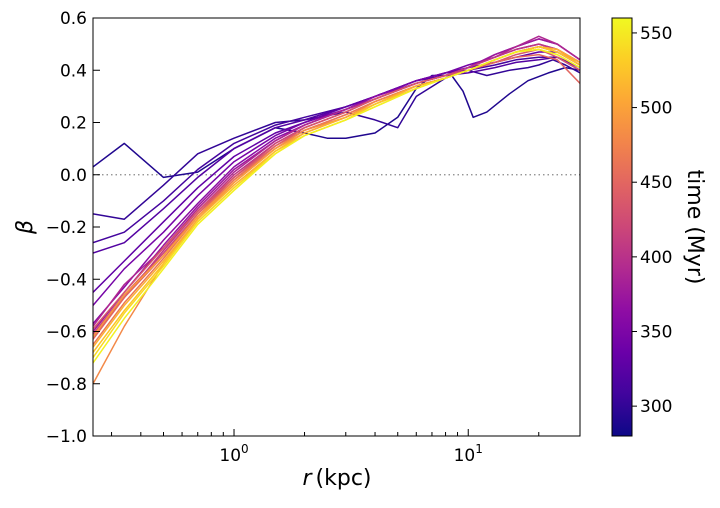 The width and height of the screenshot is (720, 508). I want to click on y-tick-label: 0.0, so click(73, 176).